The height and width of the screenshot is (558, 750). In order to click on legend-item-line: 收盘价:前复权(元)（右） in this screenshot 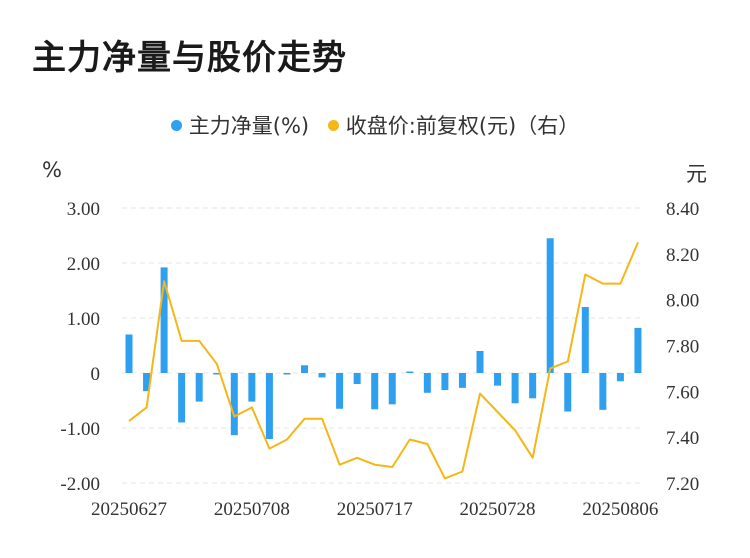, I will do `click(453, 125)`.